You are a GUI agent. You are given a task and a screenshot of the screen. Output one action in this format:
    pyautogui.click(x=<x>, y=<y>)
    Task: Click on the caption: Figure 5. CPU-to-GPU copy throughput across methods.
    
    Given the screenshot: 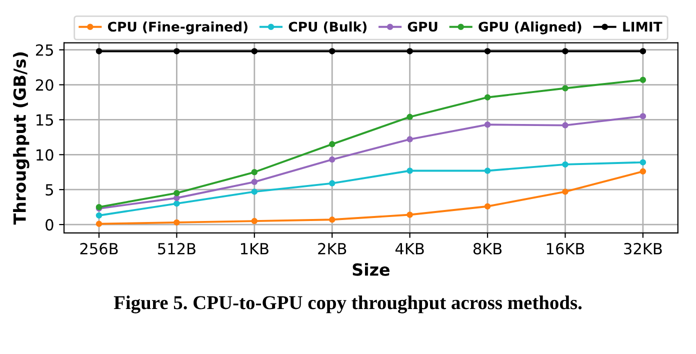 What is the action you would take?
    pyautogui.click(x=348, y=305)
    